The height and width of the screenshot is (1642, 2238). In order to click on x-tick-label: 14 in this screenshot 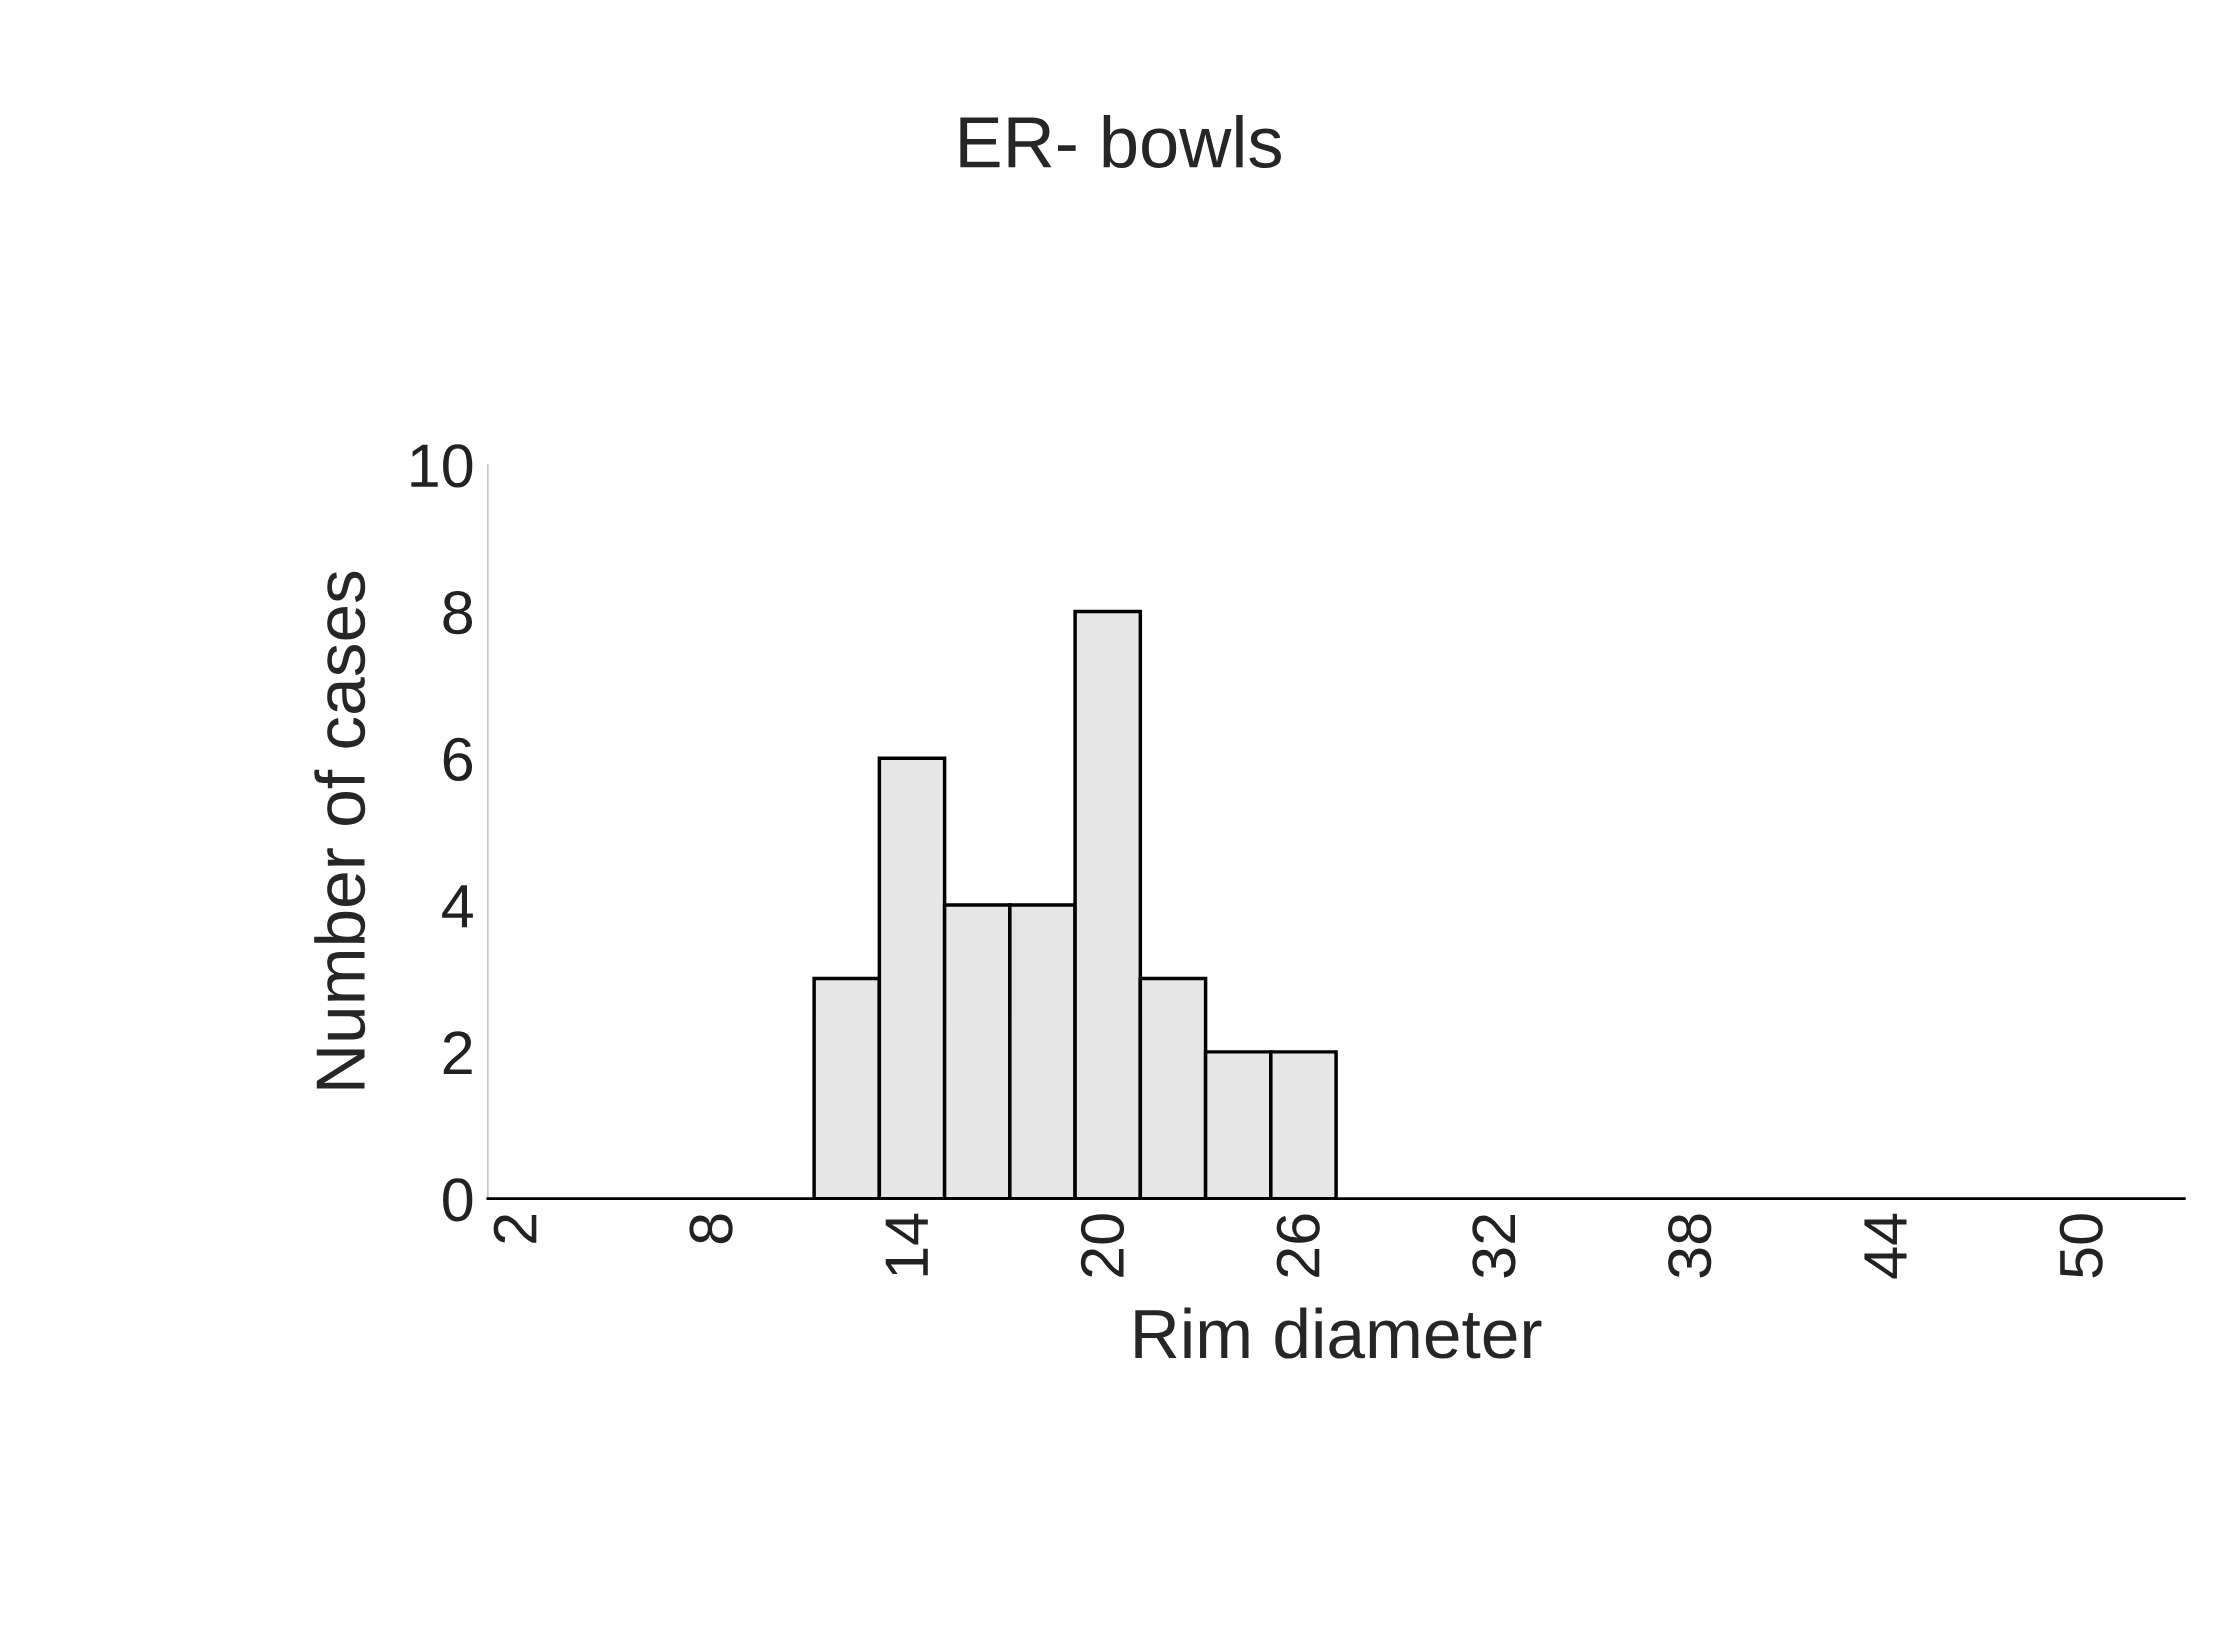, I will do `click(906, 1244)`.